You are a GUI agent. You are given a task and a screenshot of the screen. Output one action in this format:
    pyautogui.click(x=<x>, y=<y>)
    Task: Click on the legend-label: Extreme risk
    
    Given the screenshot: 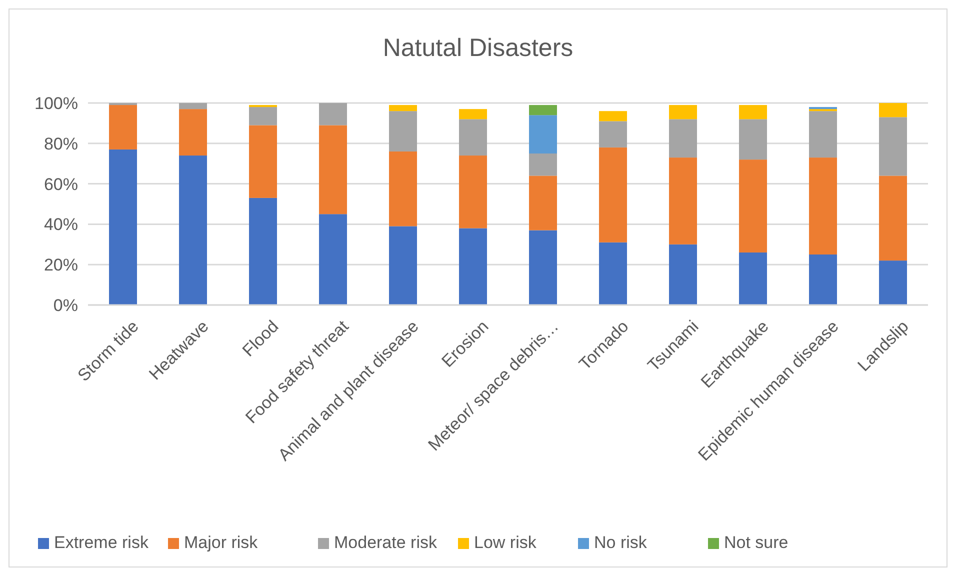 What is the action you would take?
    pyautogui.click(x=101, y=542)
    